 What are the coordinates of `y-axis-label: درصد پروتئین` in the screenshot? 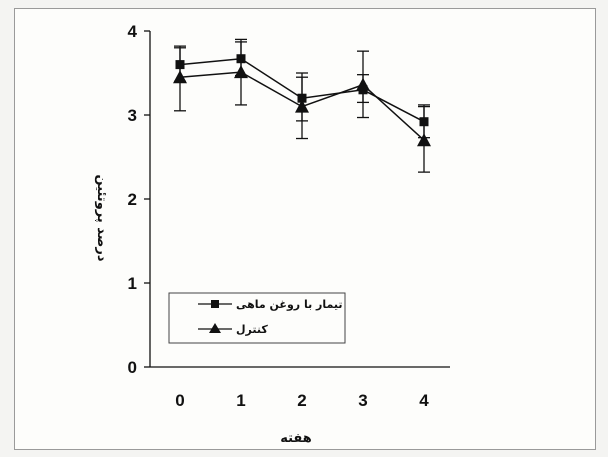 It's located at (101, 218).